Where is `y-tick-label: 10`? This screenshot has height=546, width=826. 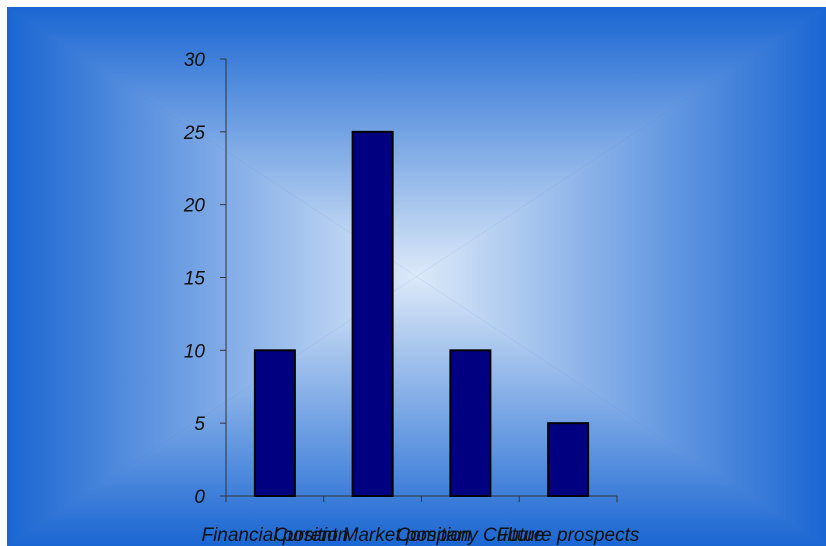
y-tick-label: 10 is located at coordinates (195, 351).